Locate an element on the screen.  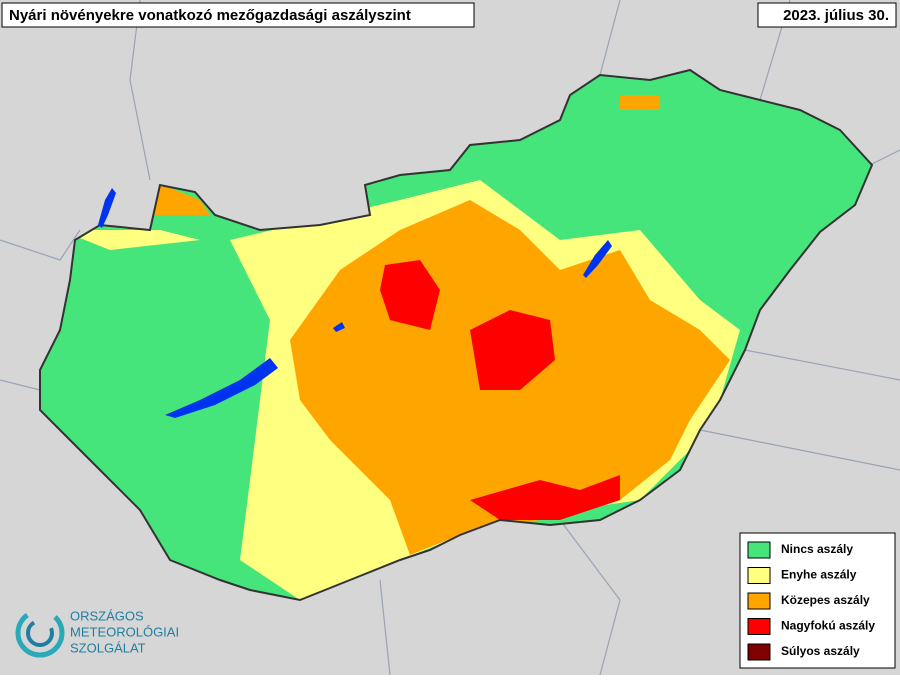
legend-label: Közepes aszály is located at coordinates (825, 600).